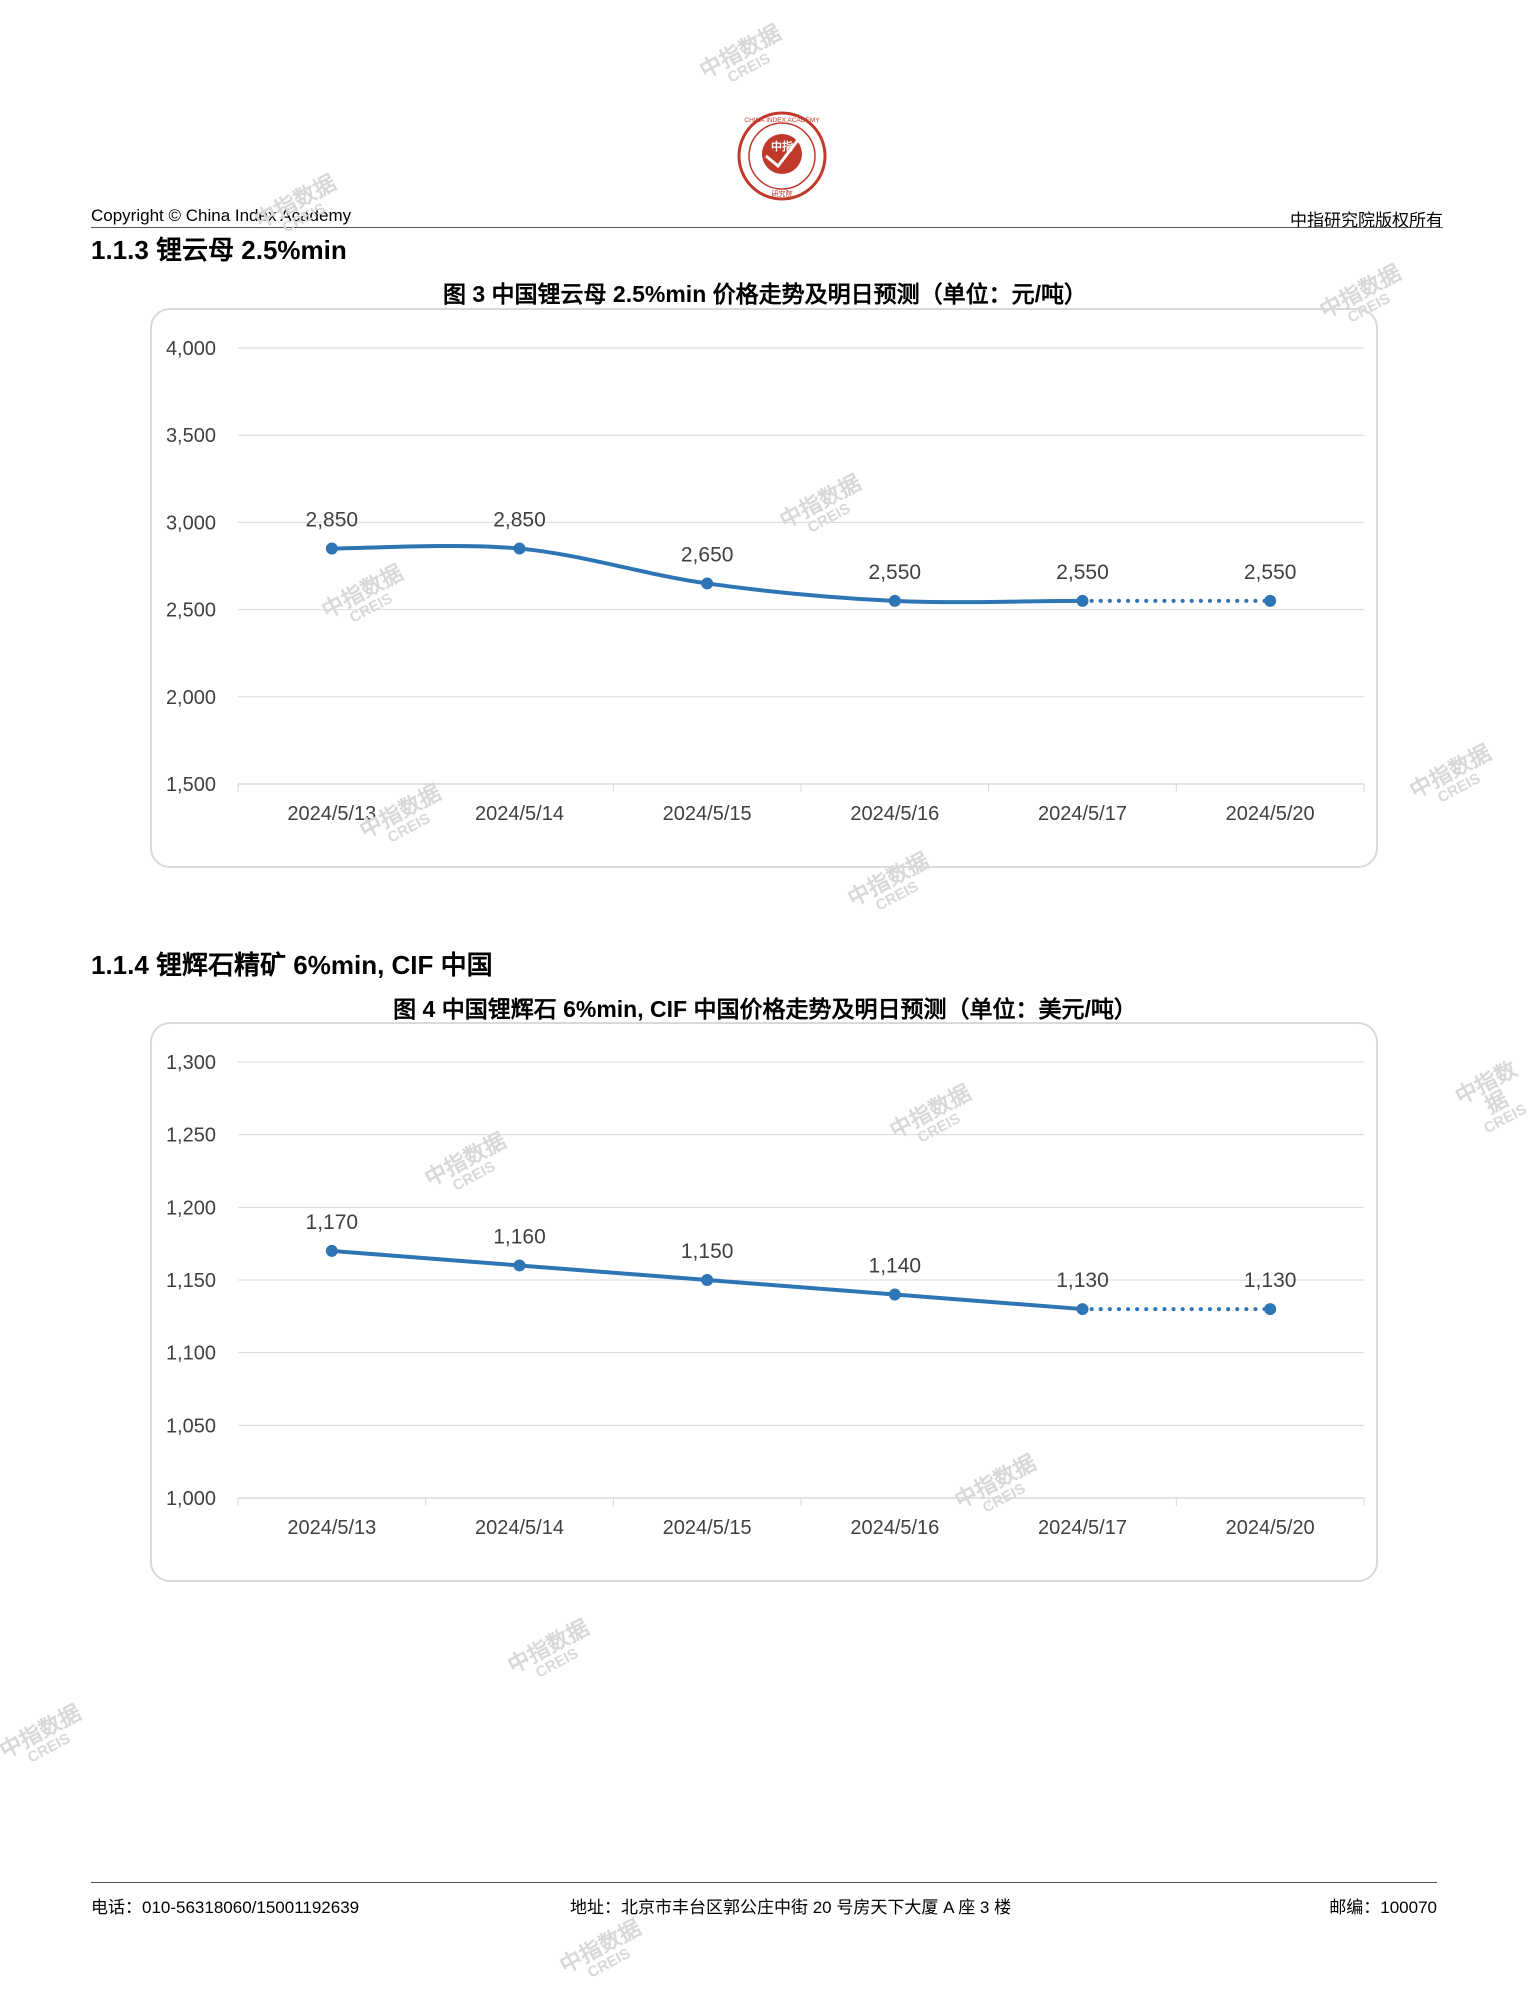  Describe the element at coordinates (191, 436) in the screenshot. I see `y-tick-label: 3,500` at that location.